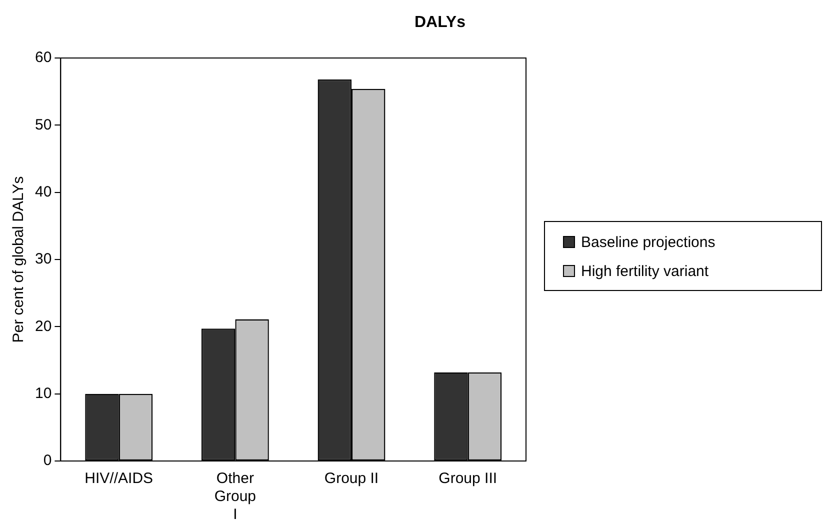 The width and height of the screenshot is (838, 531). I want to click on x-tick-label: Group III, so click(468, 479).